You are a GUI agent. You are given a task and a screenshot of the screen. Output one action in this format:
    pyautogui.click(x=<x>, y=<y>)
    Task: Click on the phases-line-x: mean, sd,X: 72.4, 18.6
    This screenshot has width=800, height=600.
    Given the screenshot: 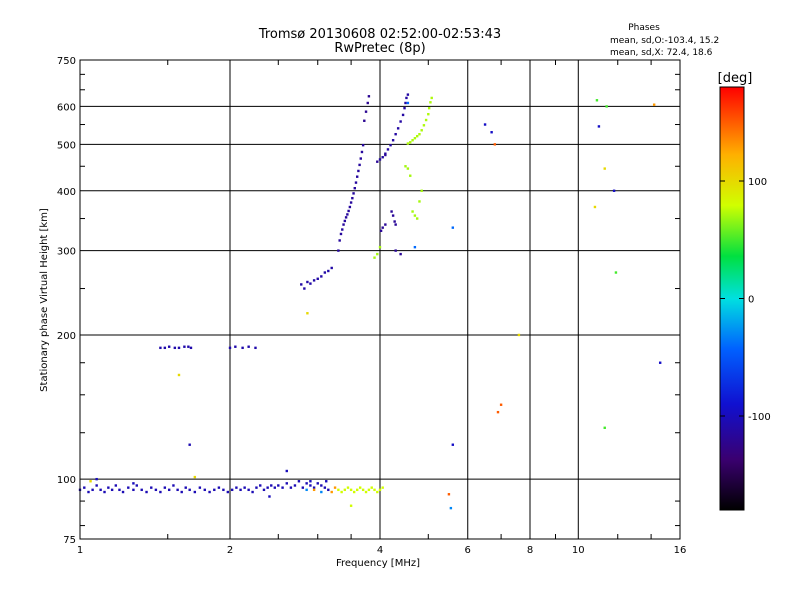 What is the action you would take?
    pyautogui.click(x=661, y=53)
    